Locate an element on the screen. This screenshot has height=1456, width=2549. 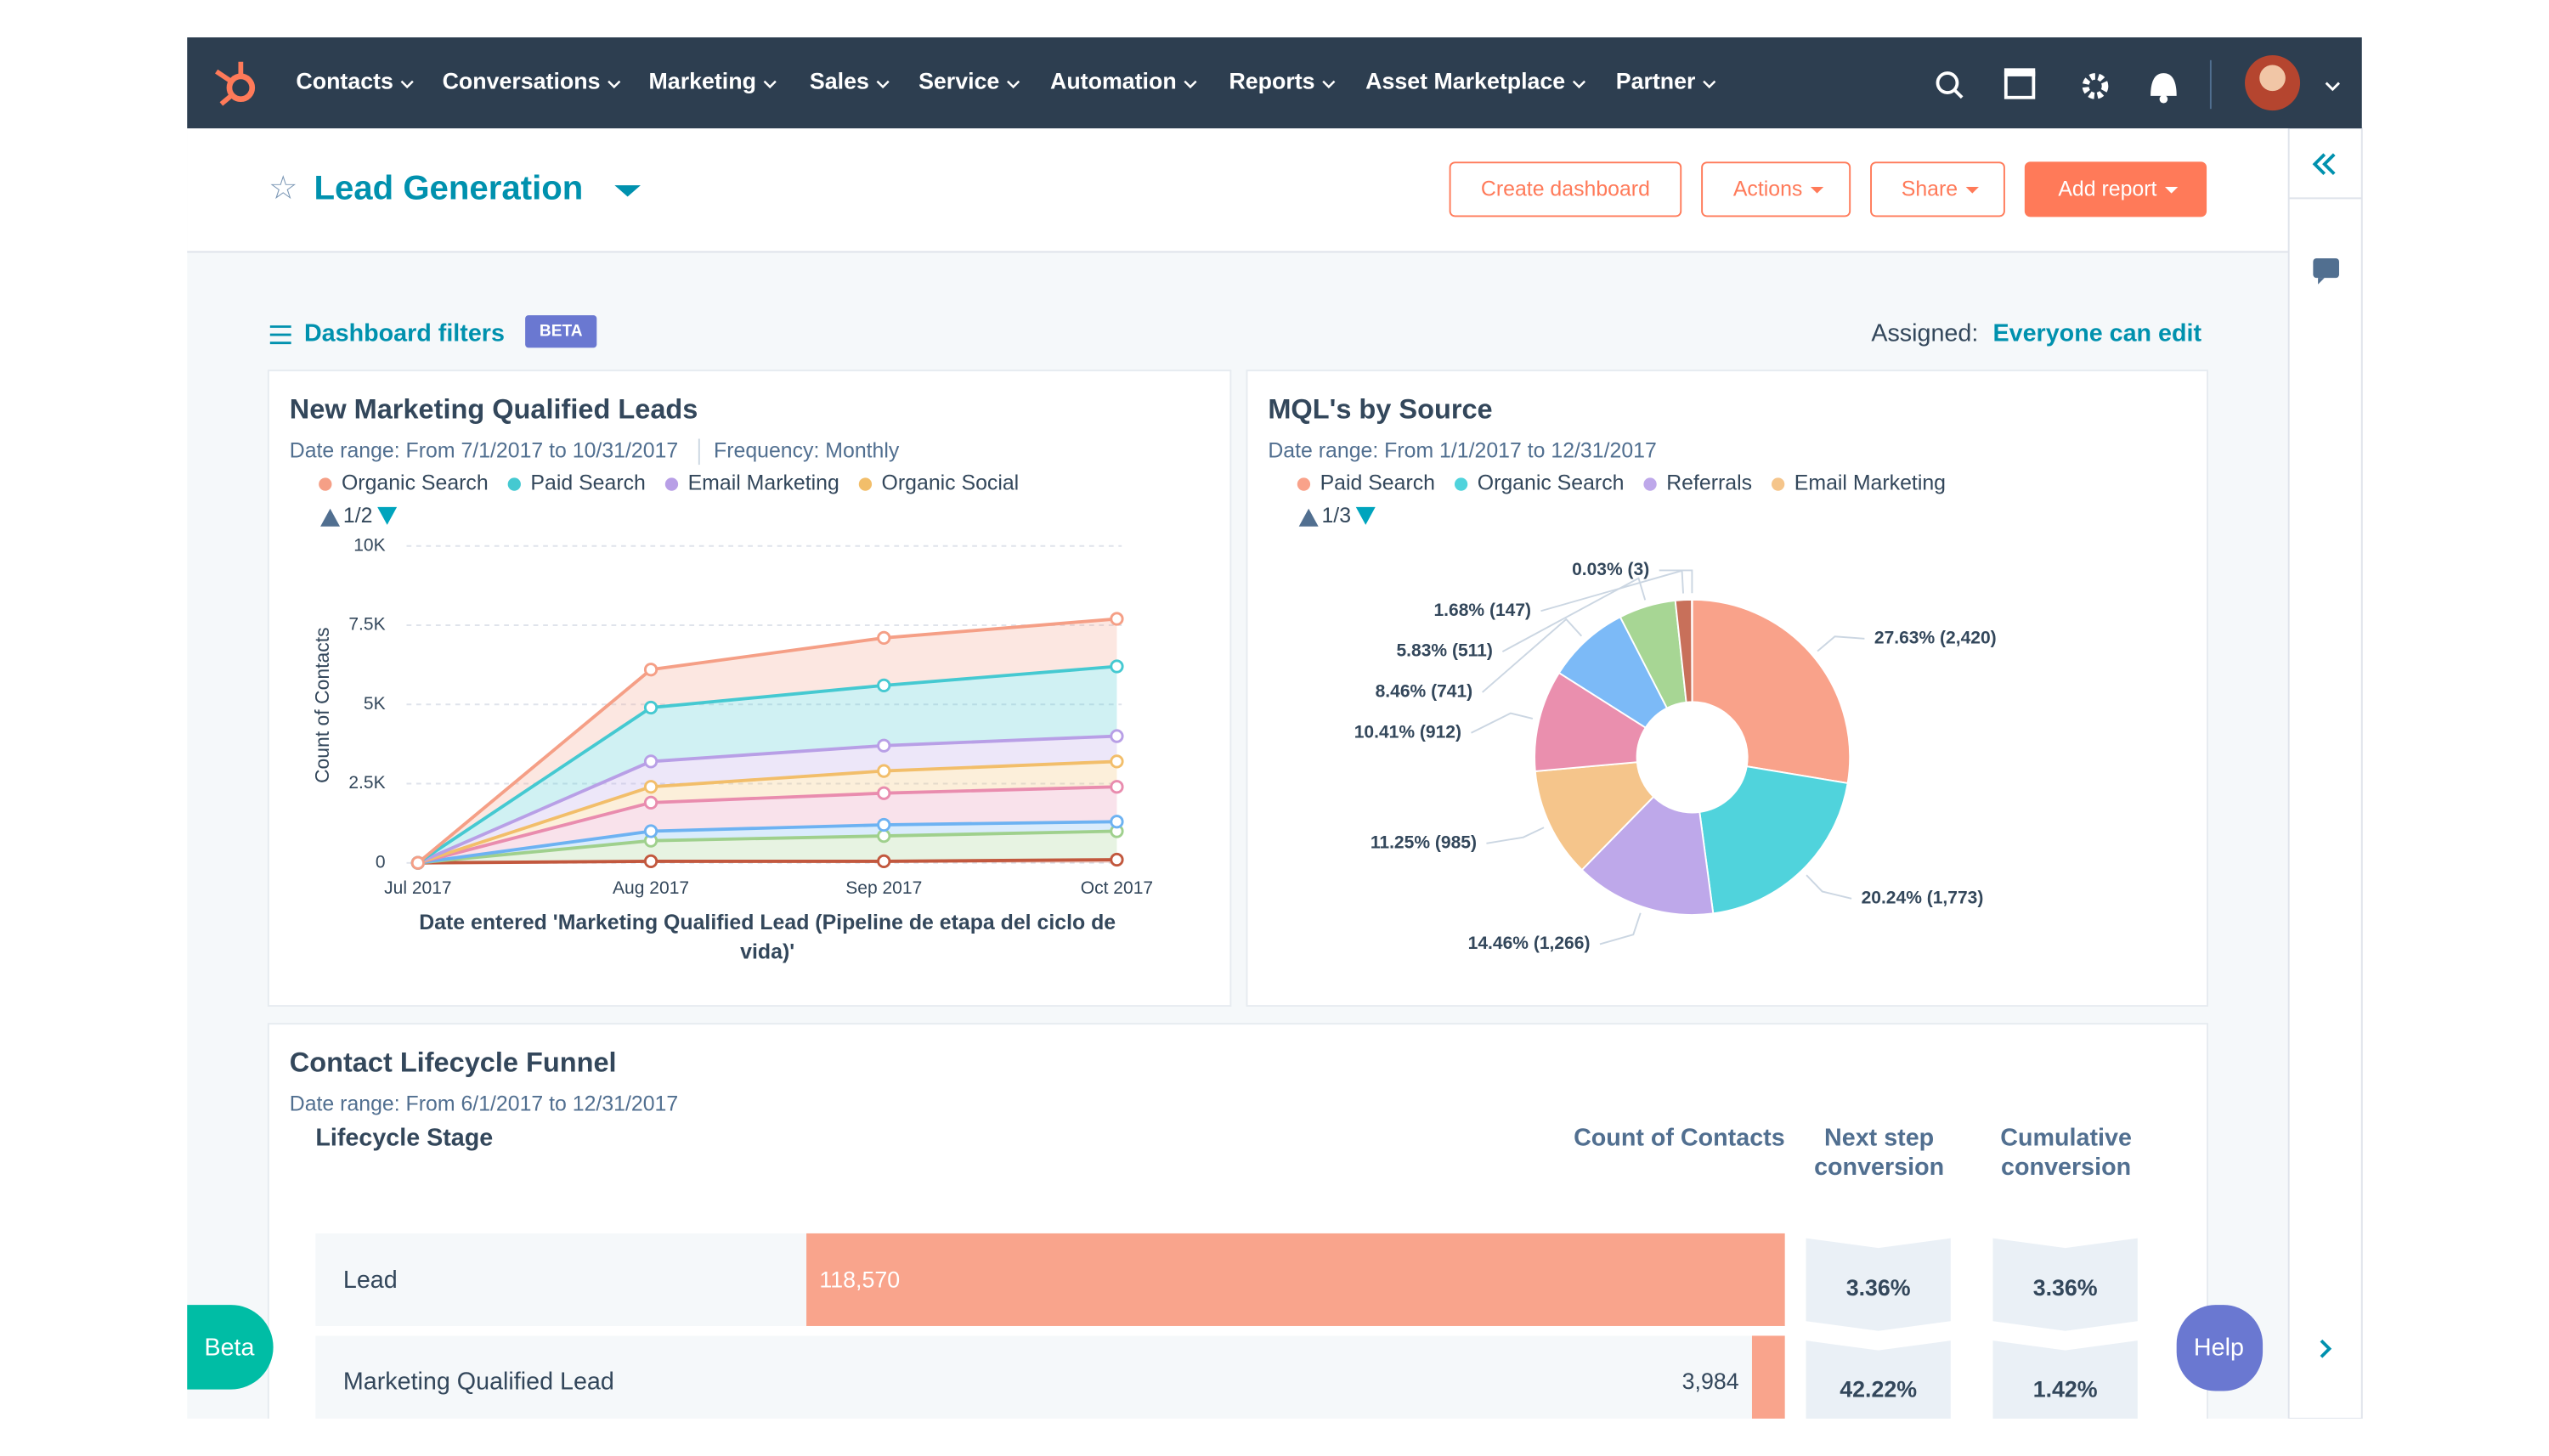
nav-item: Conversations is located at coordinates (522, 81).